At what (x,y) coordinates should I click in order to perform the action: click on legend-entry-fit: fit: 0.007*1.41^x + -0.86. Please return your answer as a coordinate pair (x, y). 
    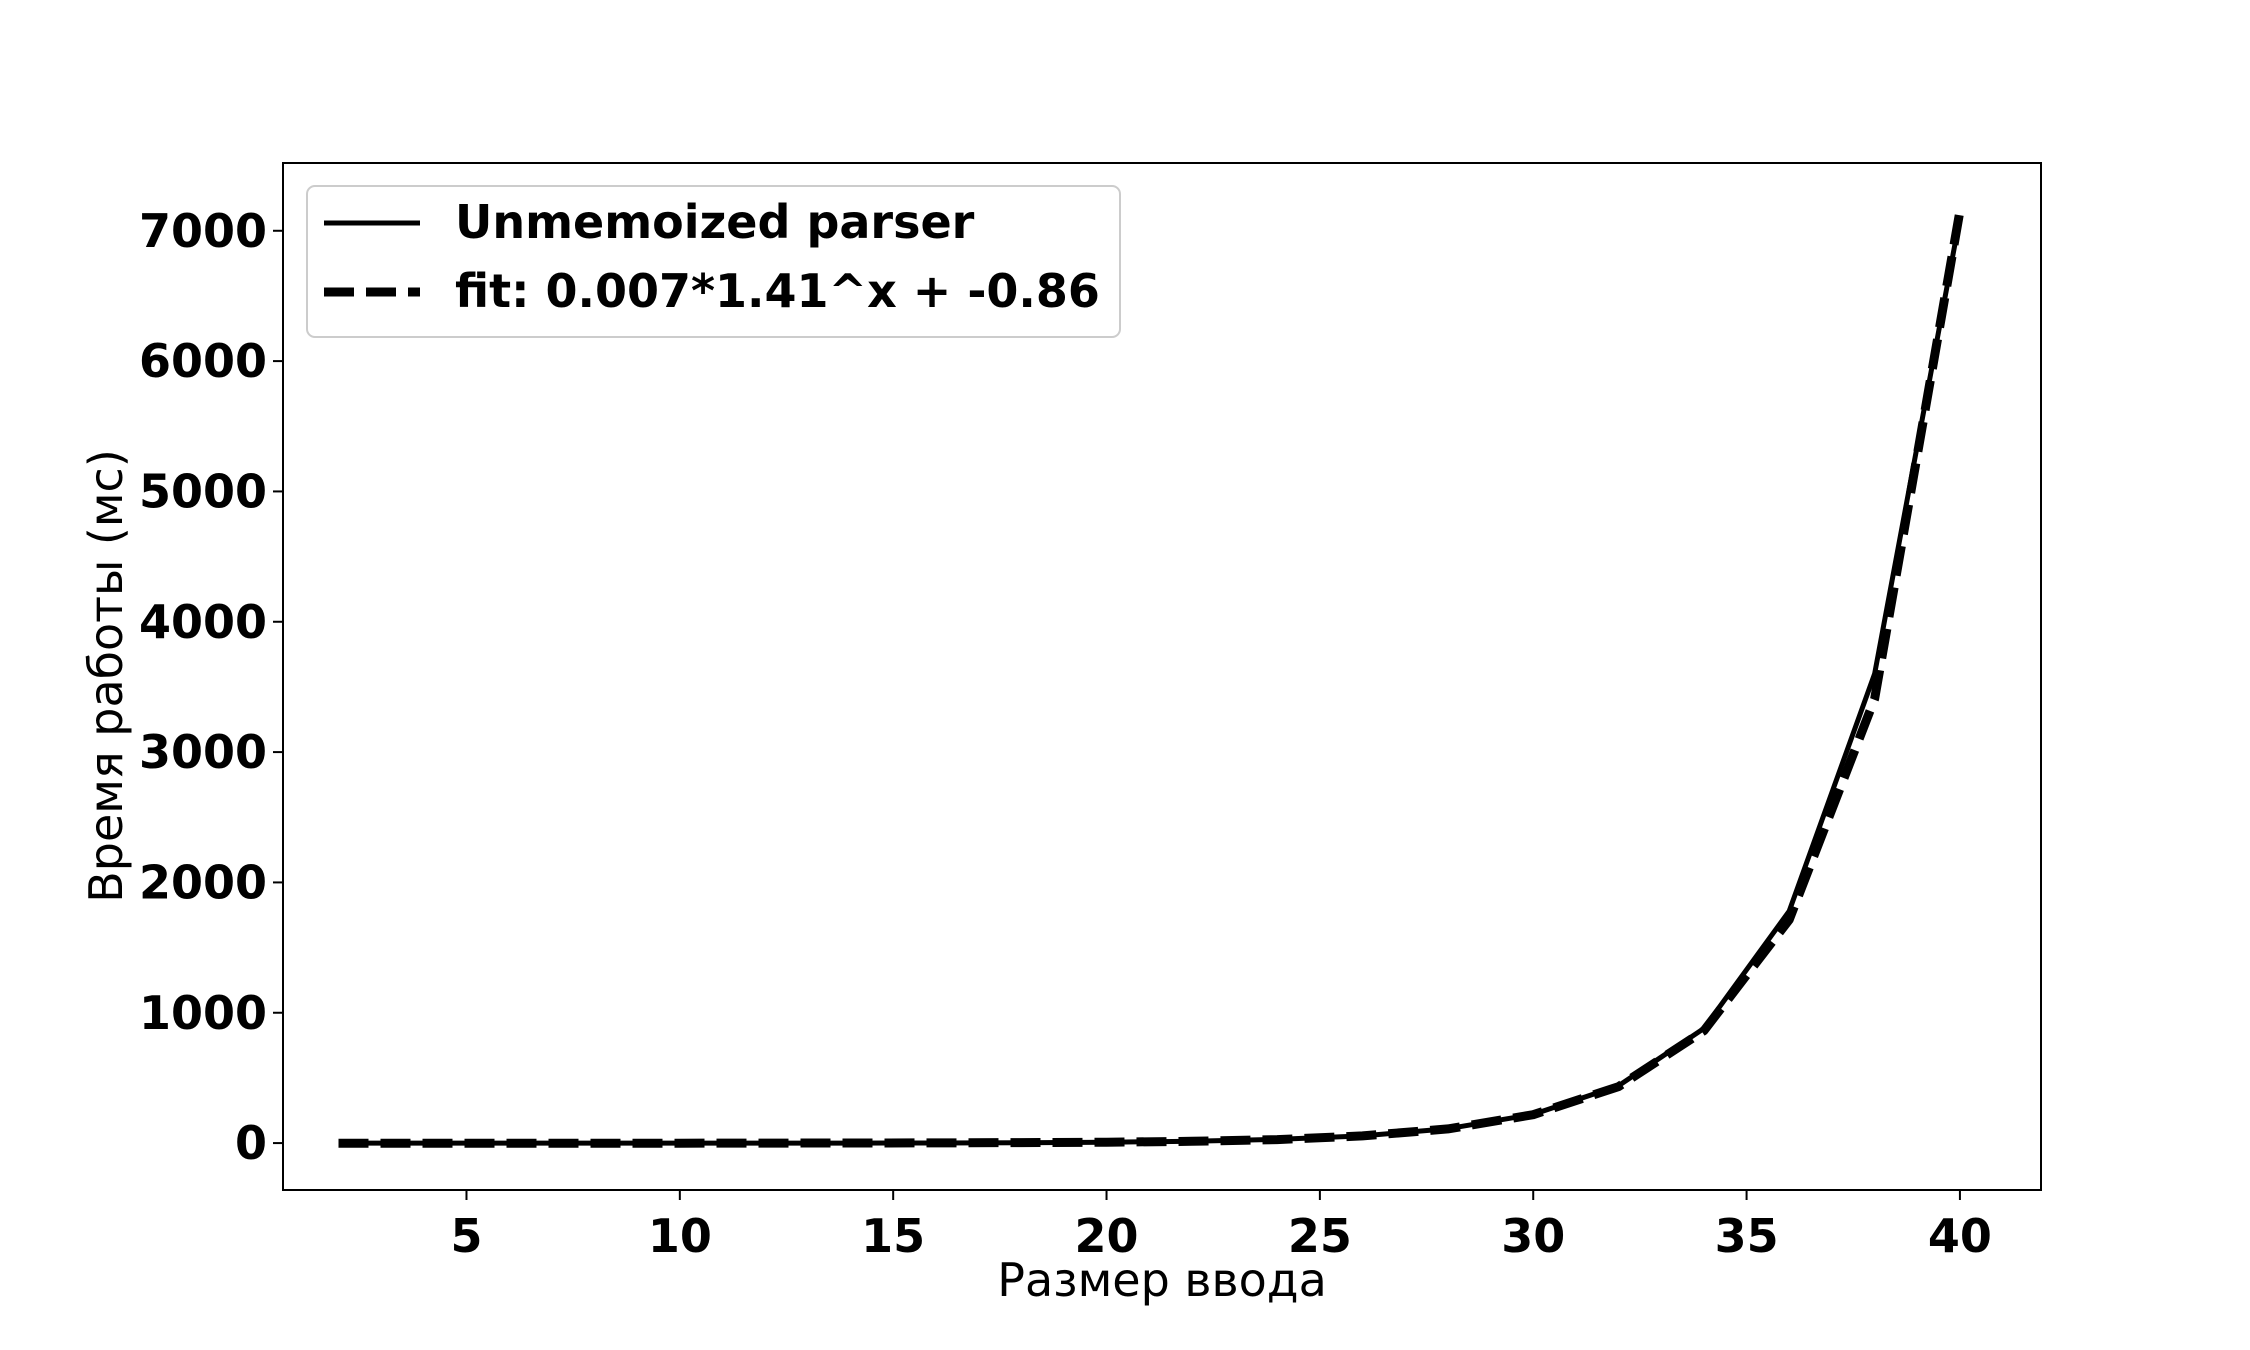
    Looking at the image, I should click on (777, 291).